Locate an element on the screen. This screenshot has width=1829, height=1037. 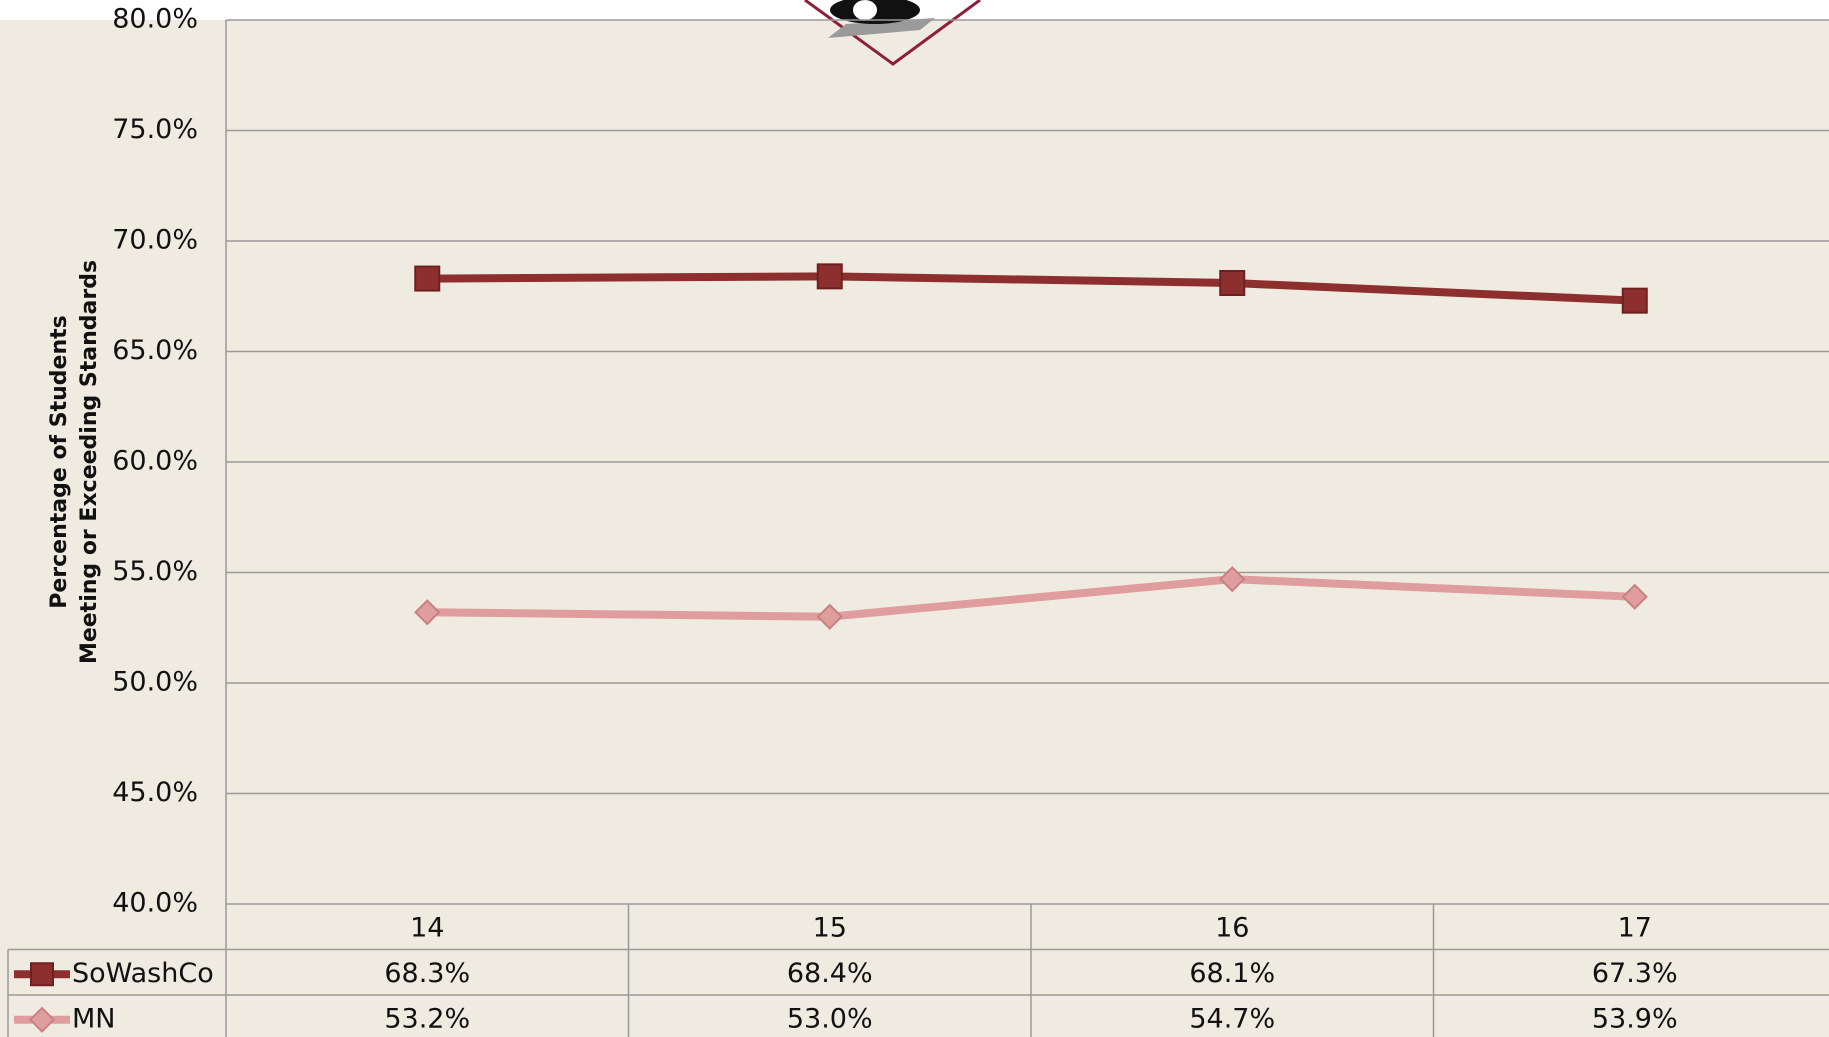
x-tick-label: 17 is located at coordinates (1635, 927).